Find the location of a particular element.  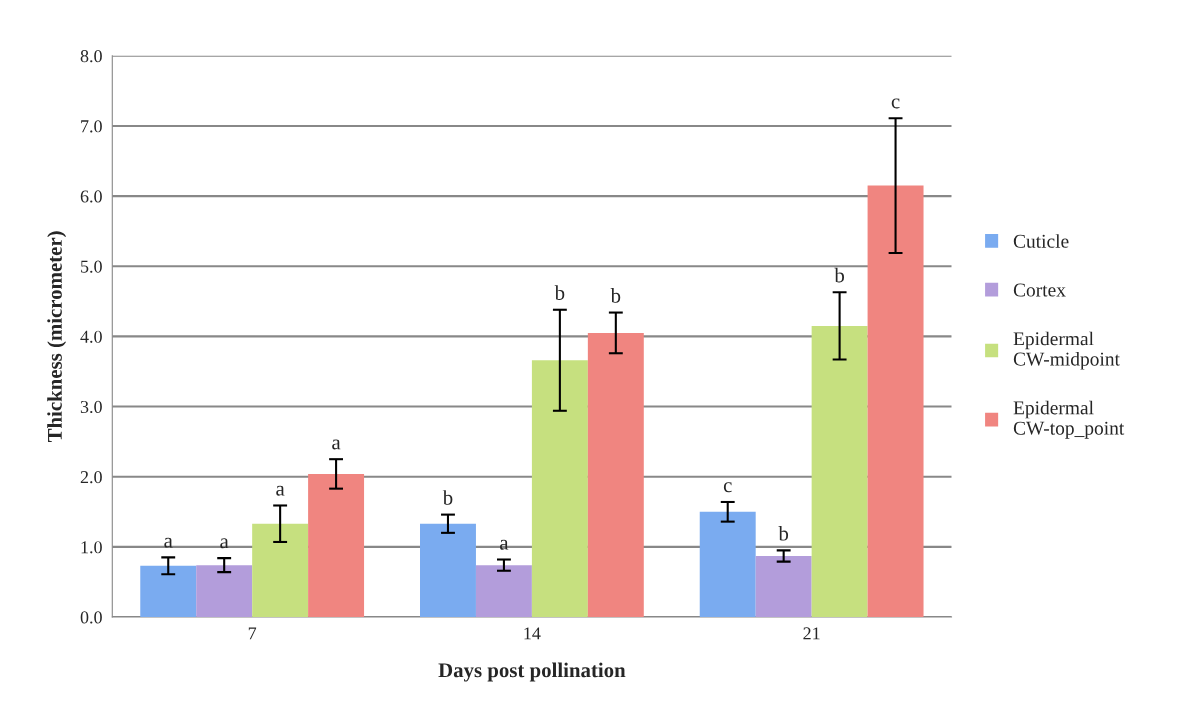

y-tick-label: 3.0 is located at coordinates (91, 407).